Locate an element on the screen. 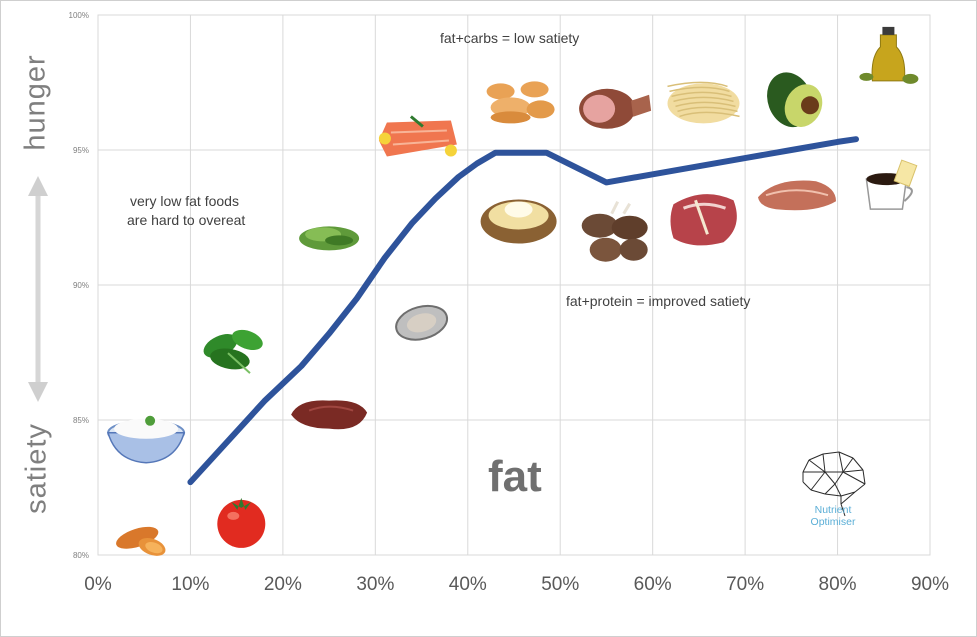 This screenshot has width=977, height=637. coffee-butter-icon is located at coordinates (891, 184).